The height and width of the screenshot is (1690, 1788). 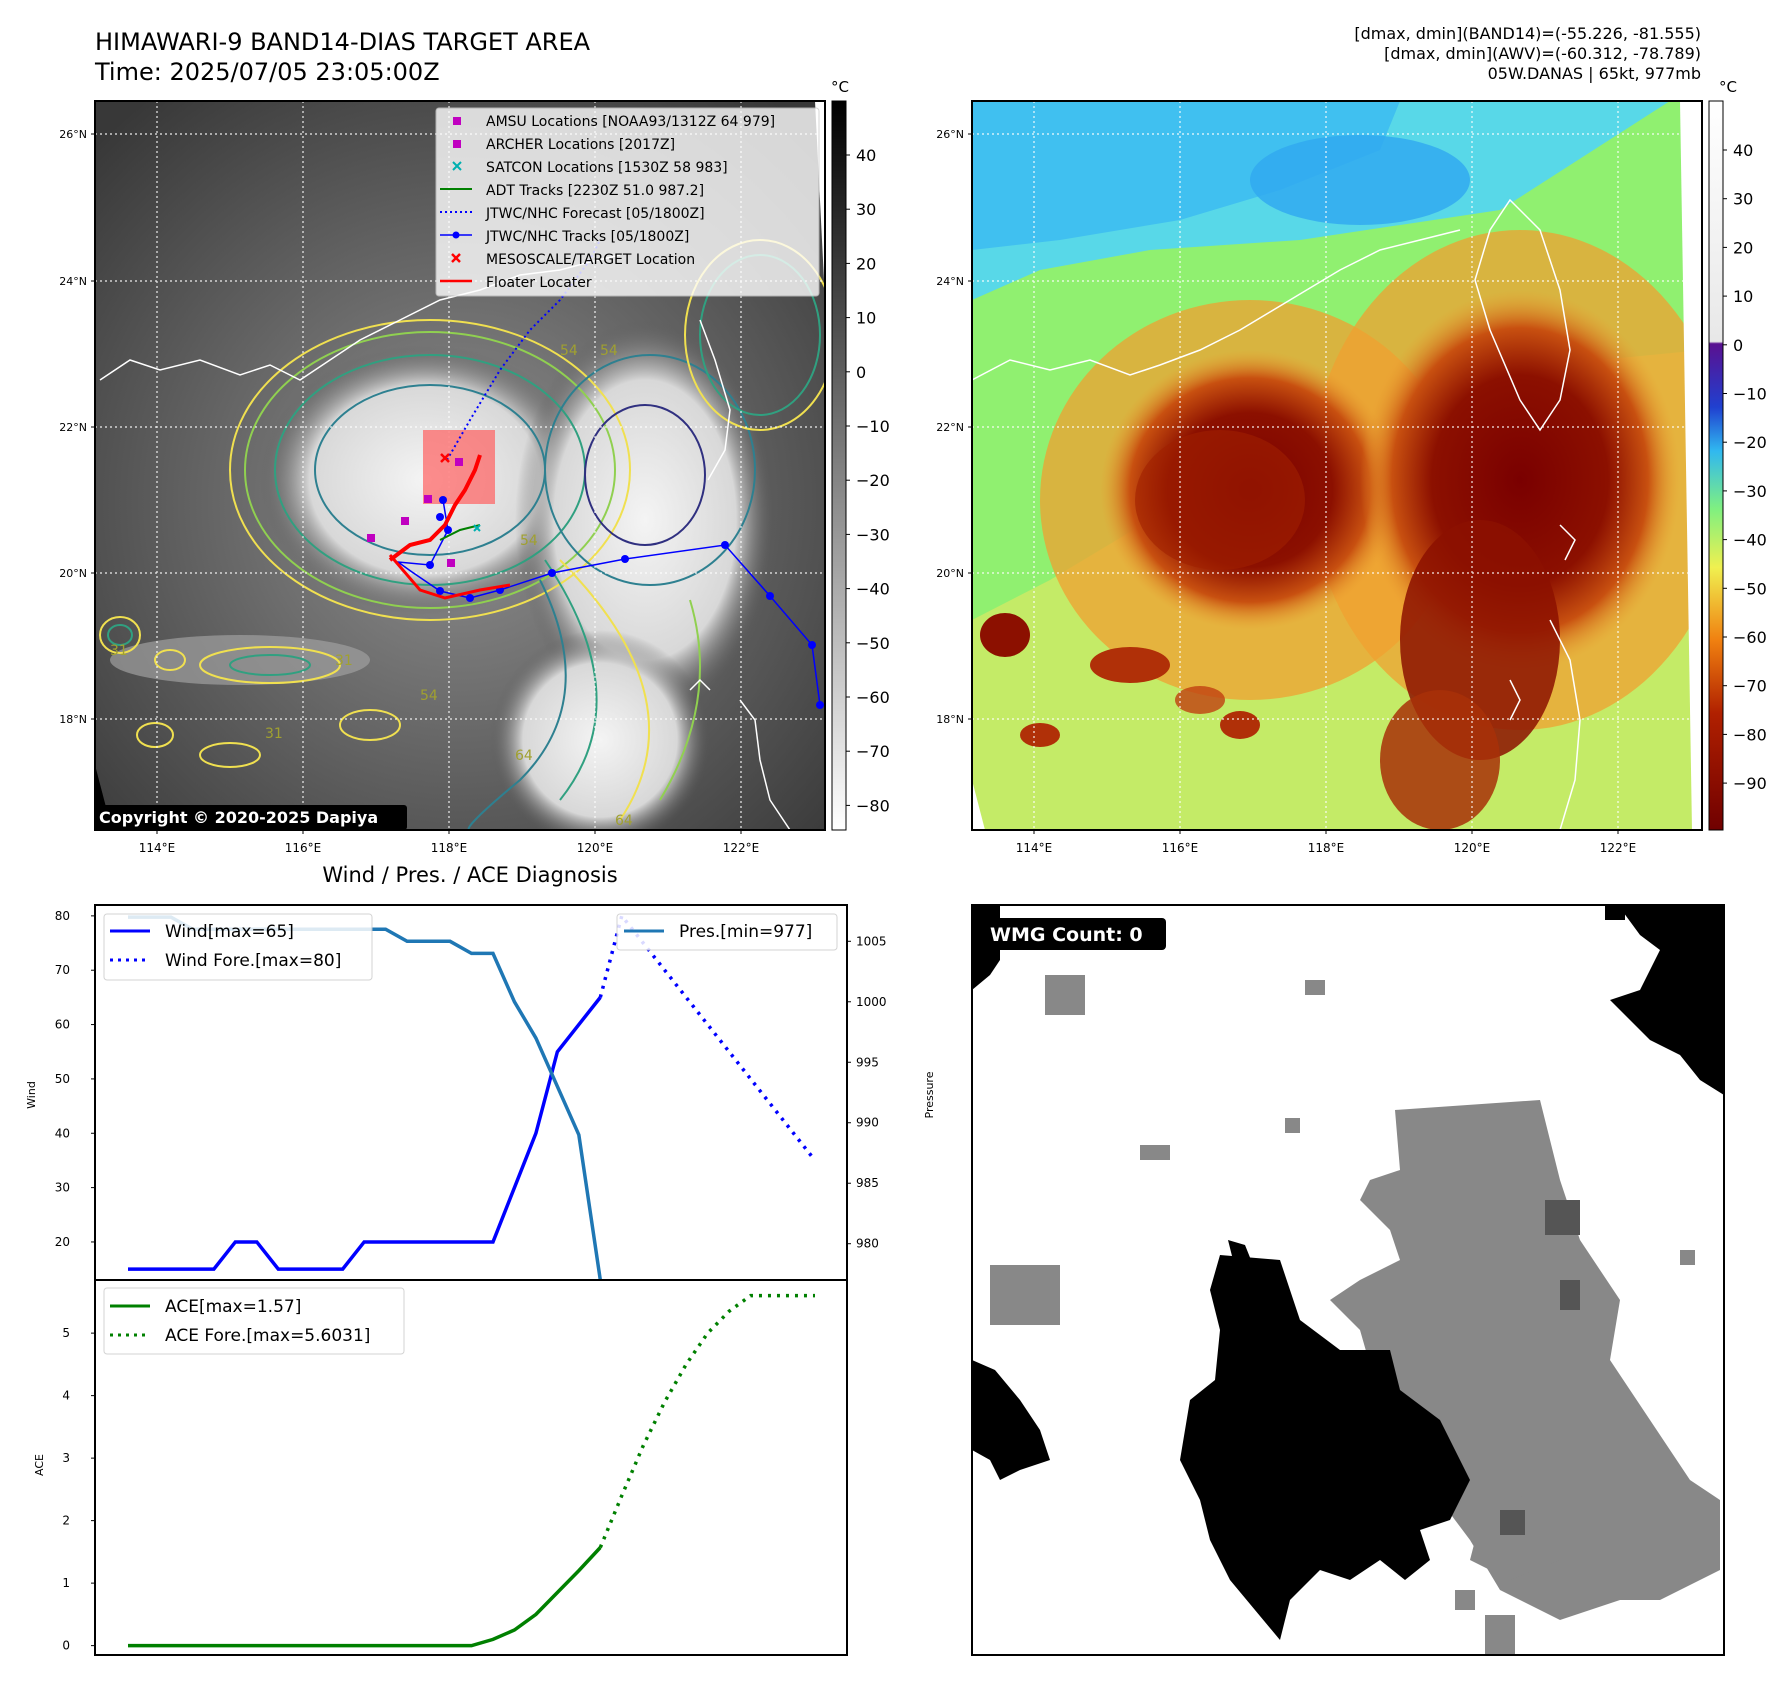 I want to click on lat-tick-label: 24°N, so click(x=950, y=281).